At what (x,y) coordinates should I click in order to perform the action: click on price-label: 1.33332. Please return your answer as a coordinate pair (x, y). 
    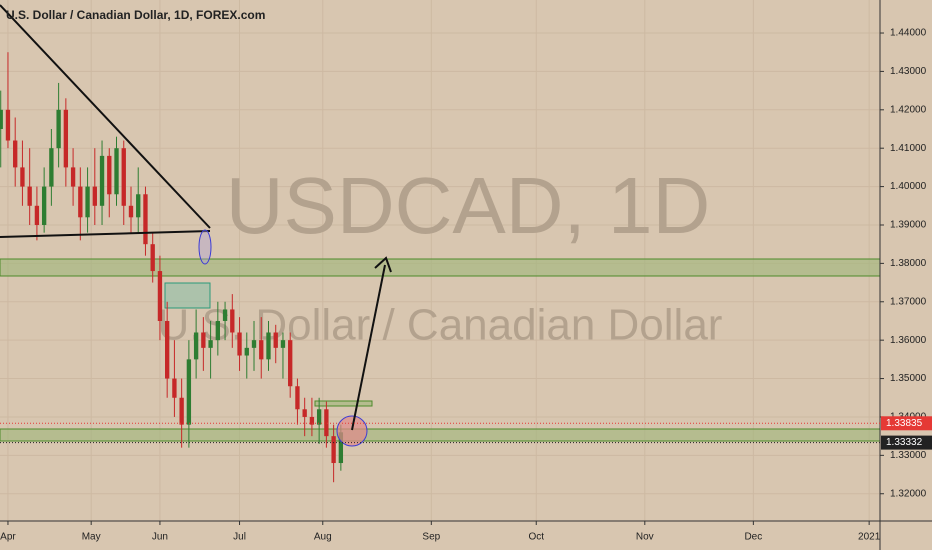
    Looking at the image, I should click on (904, 442).